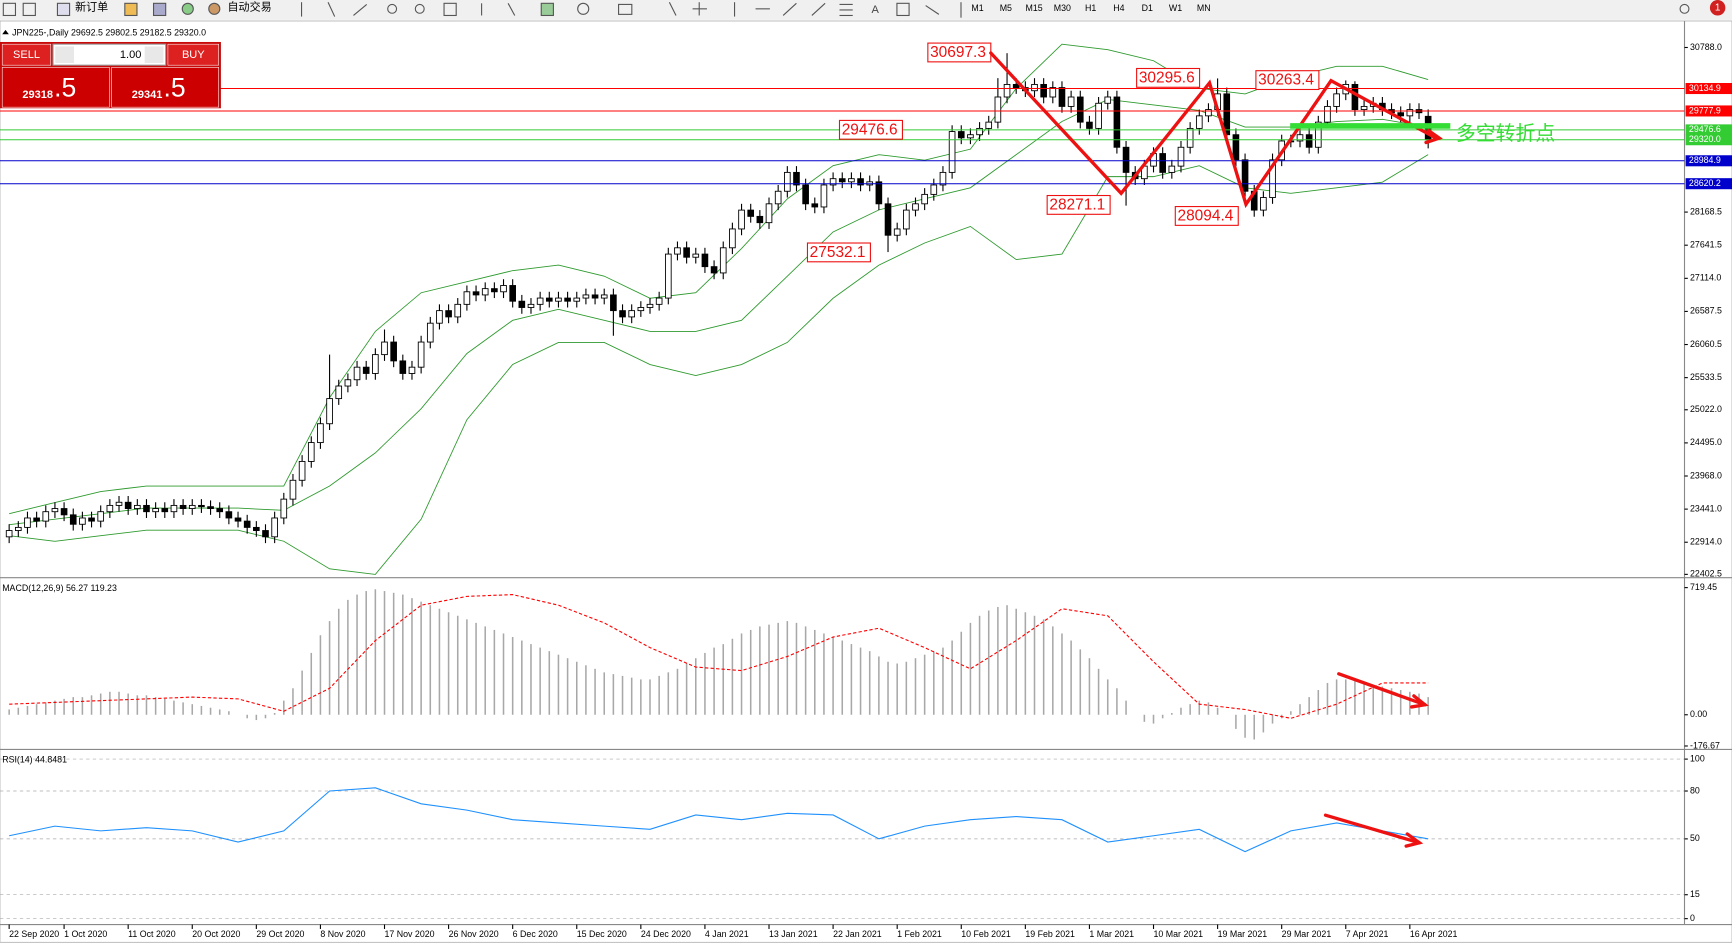  Describe the element at coordinates (130, 55) in the screenshot. I see `lot-value: 1.00` at that location.